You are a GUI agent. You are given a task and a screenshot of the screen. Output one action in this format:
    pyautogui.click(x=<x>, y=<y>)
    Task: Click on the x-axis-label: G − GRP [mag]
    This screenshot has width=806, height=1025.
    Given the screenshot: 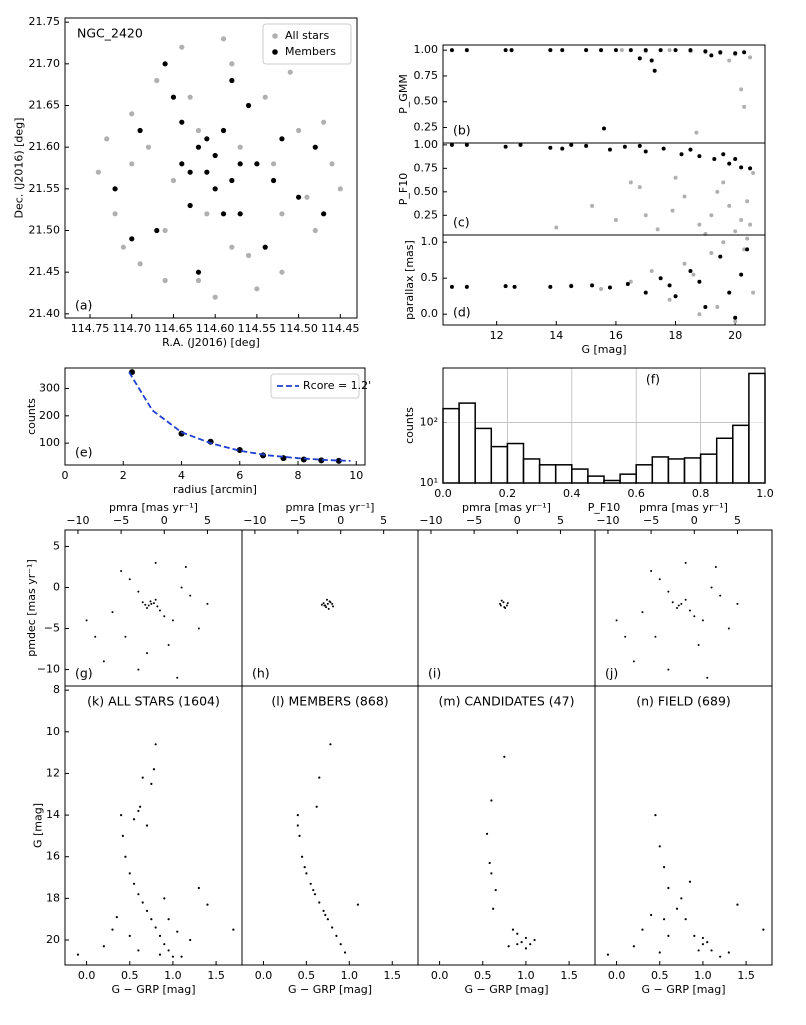 What is the action you would take?
    pyautogui.click(x=153, y=989)
    